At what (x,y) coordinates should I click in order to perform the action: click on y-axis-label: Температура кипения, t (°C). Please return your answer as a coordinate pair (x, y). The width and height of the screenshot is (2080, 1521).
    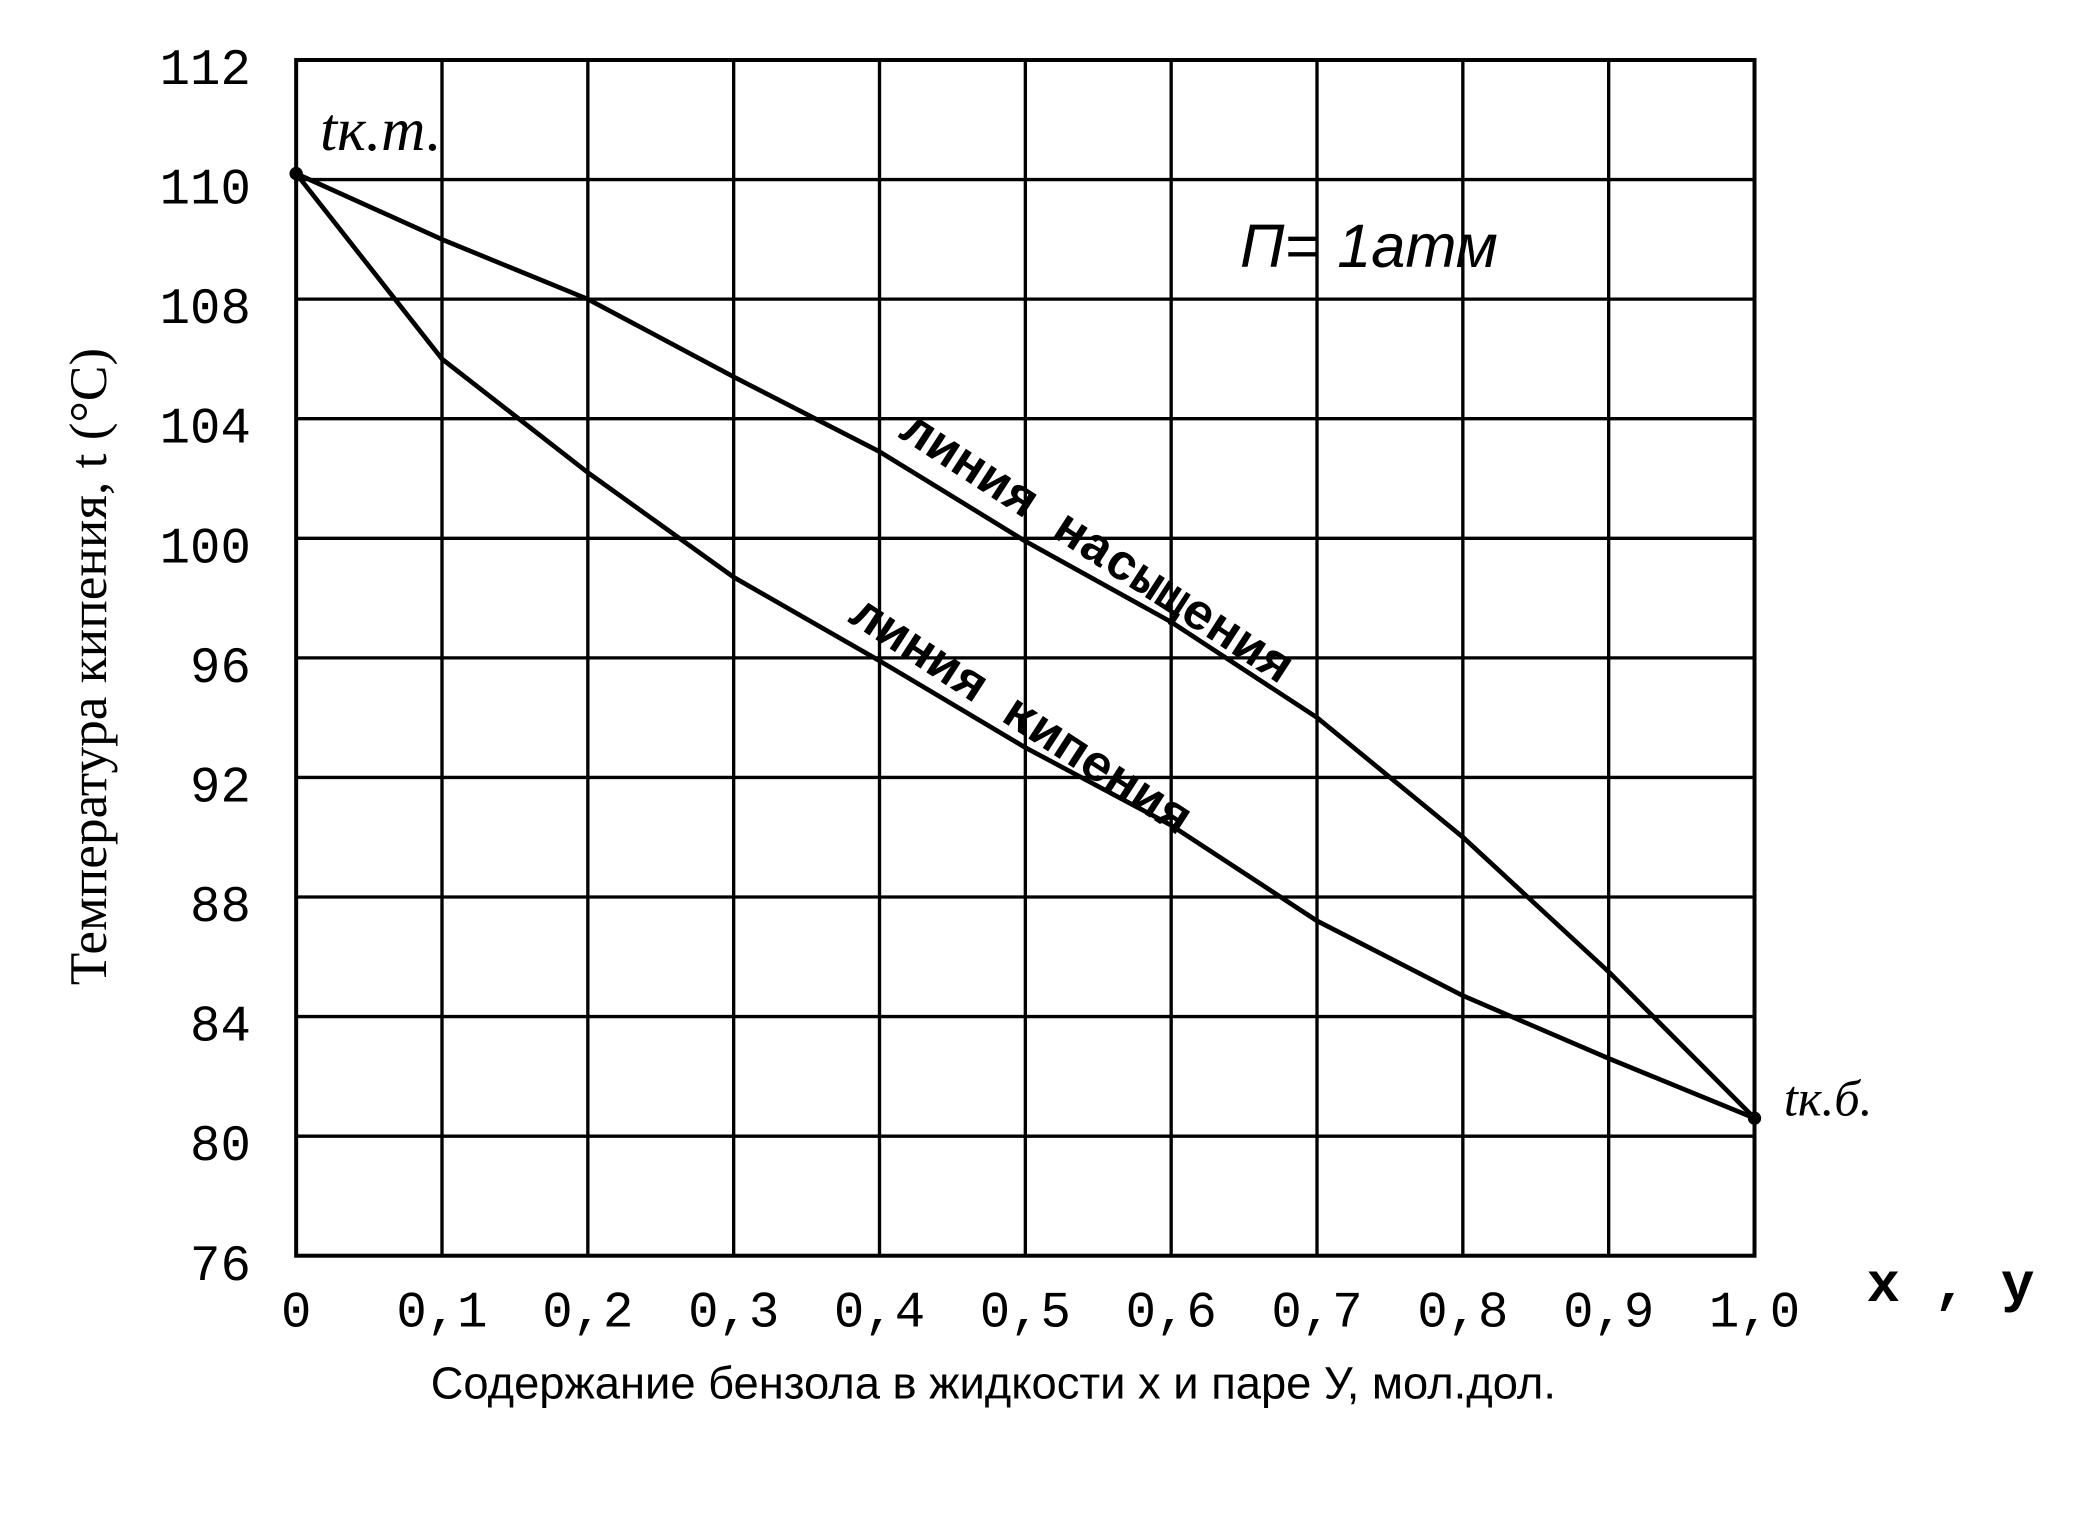
    Looking at the image, I should click on (88, 666).